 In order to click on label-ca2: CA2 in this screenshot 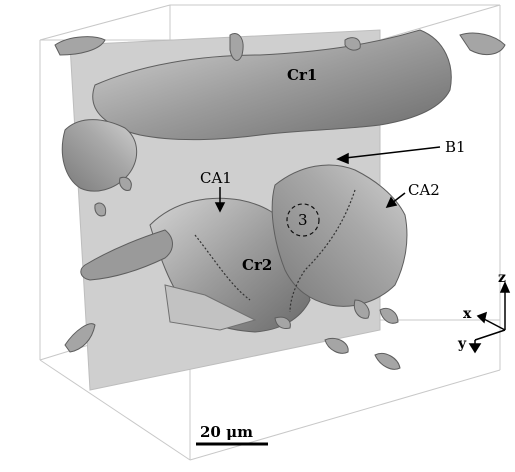, I will do `click(424, 190)`.